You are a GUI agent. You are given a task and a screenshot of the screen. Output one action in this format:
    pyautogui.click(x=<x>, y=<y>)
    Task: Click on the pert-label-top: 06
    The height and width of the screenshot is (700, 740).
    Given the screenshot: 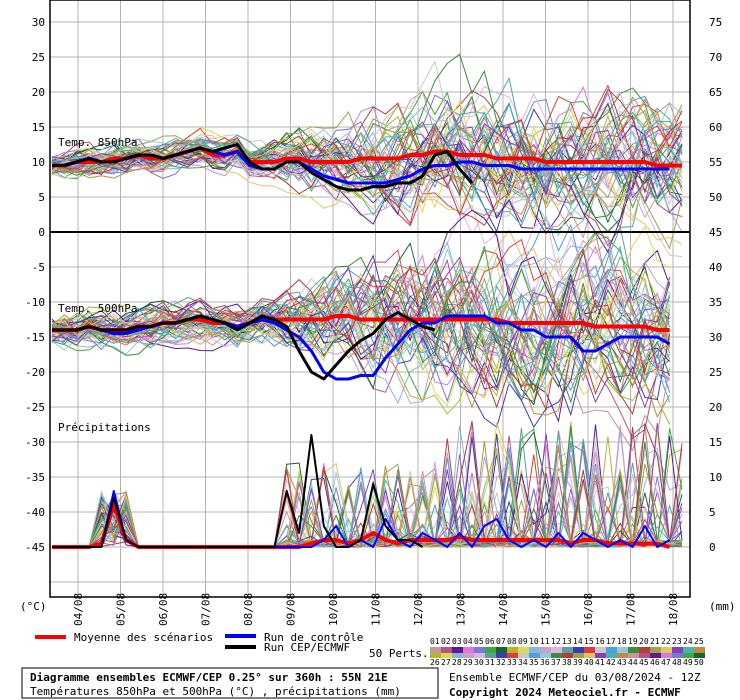 What is the action you would take?
    pyautogui.click(x=490, y=641)
    